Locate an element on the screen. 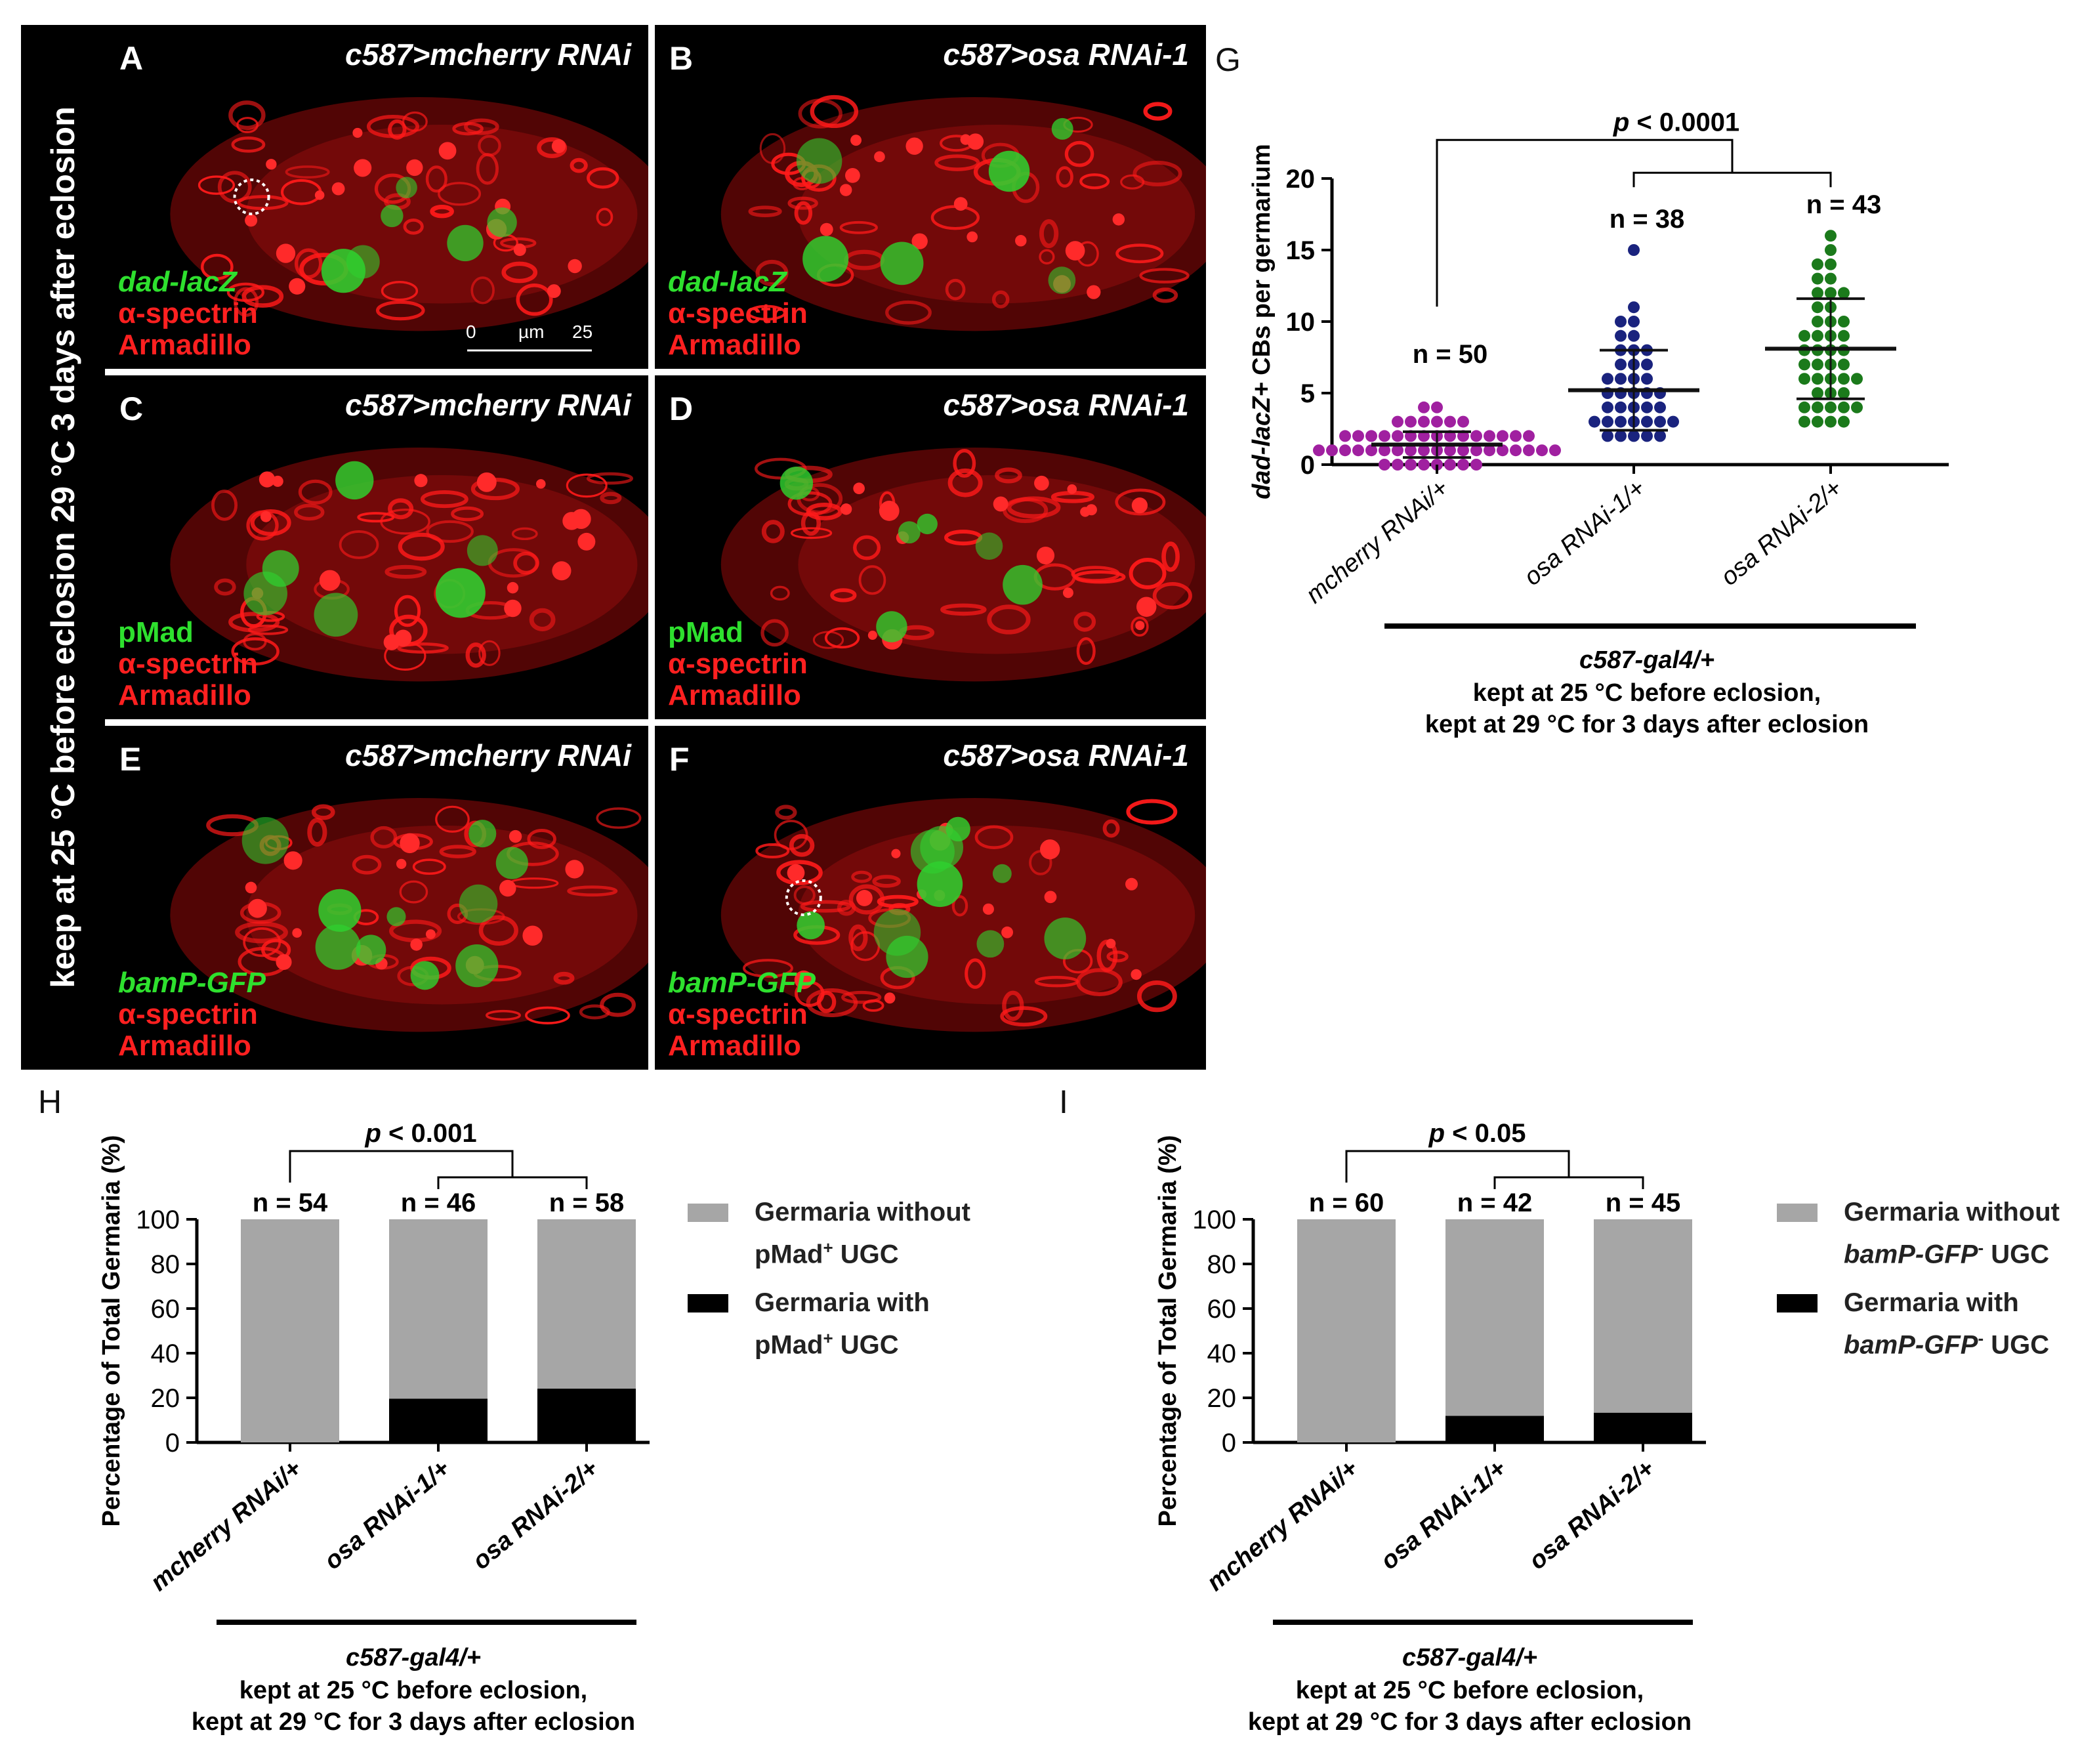 The image size is (2099, 1764). h-legend-ugc: UGC is located at coordinates (866, 1254).